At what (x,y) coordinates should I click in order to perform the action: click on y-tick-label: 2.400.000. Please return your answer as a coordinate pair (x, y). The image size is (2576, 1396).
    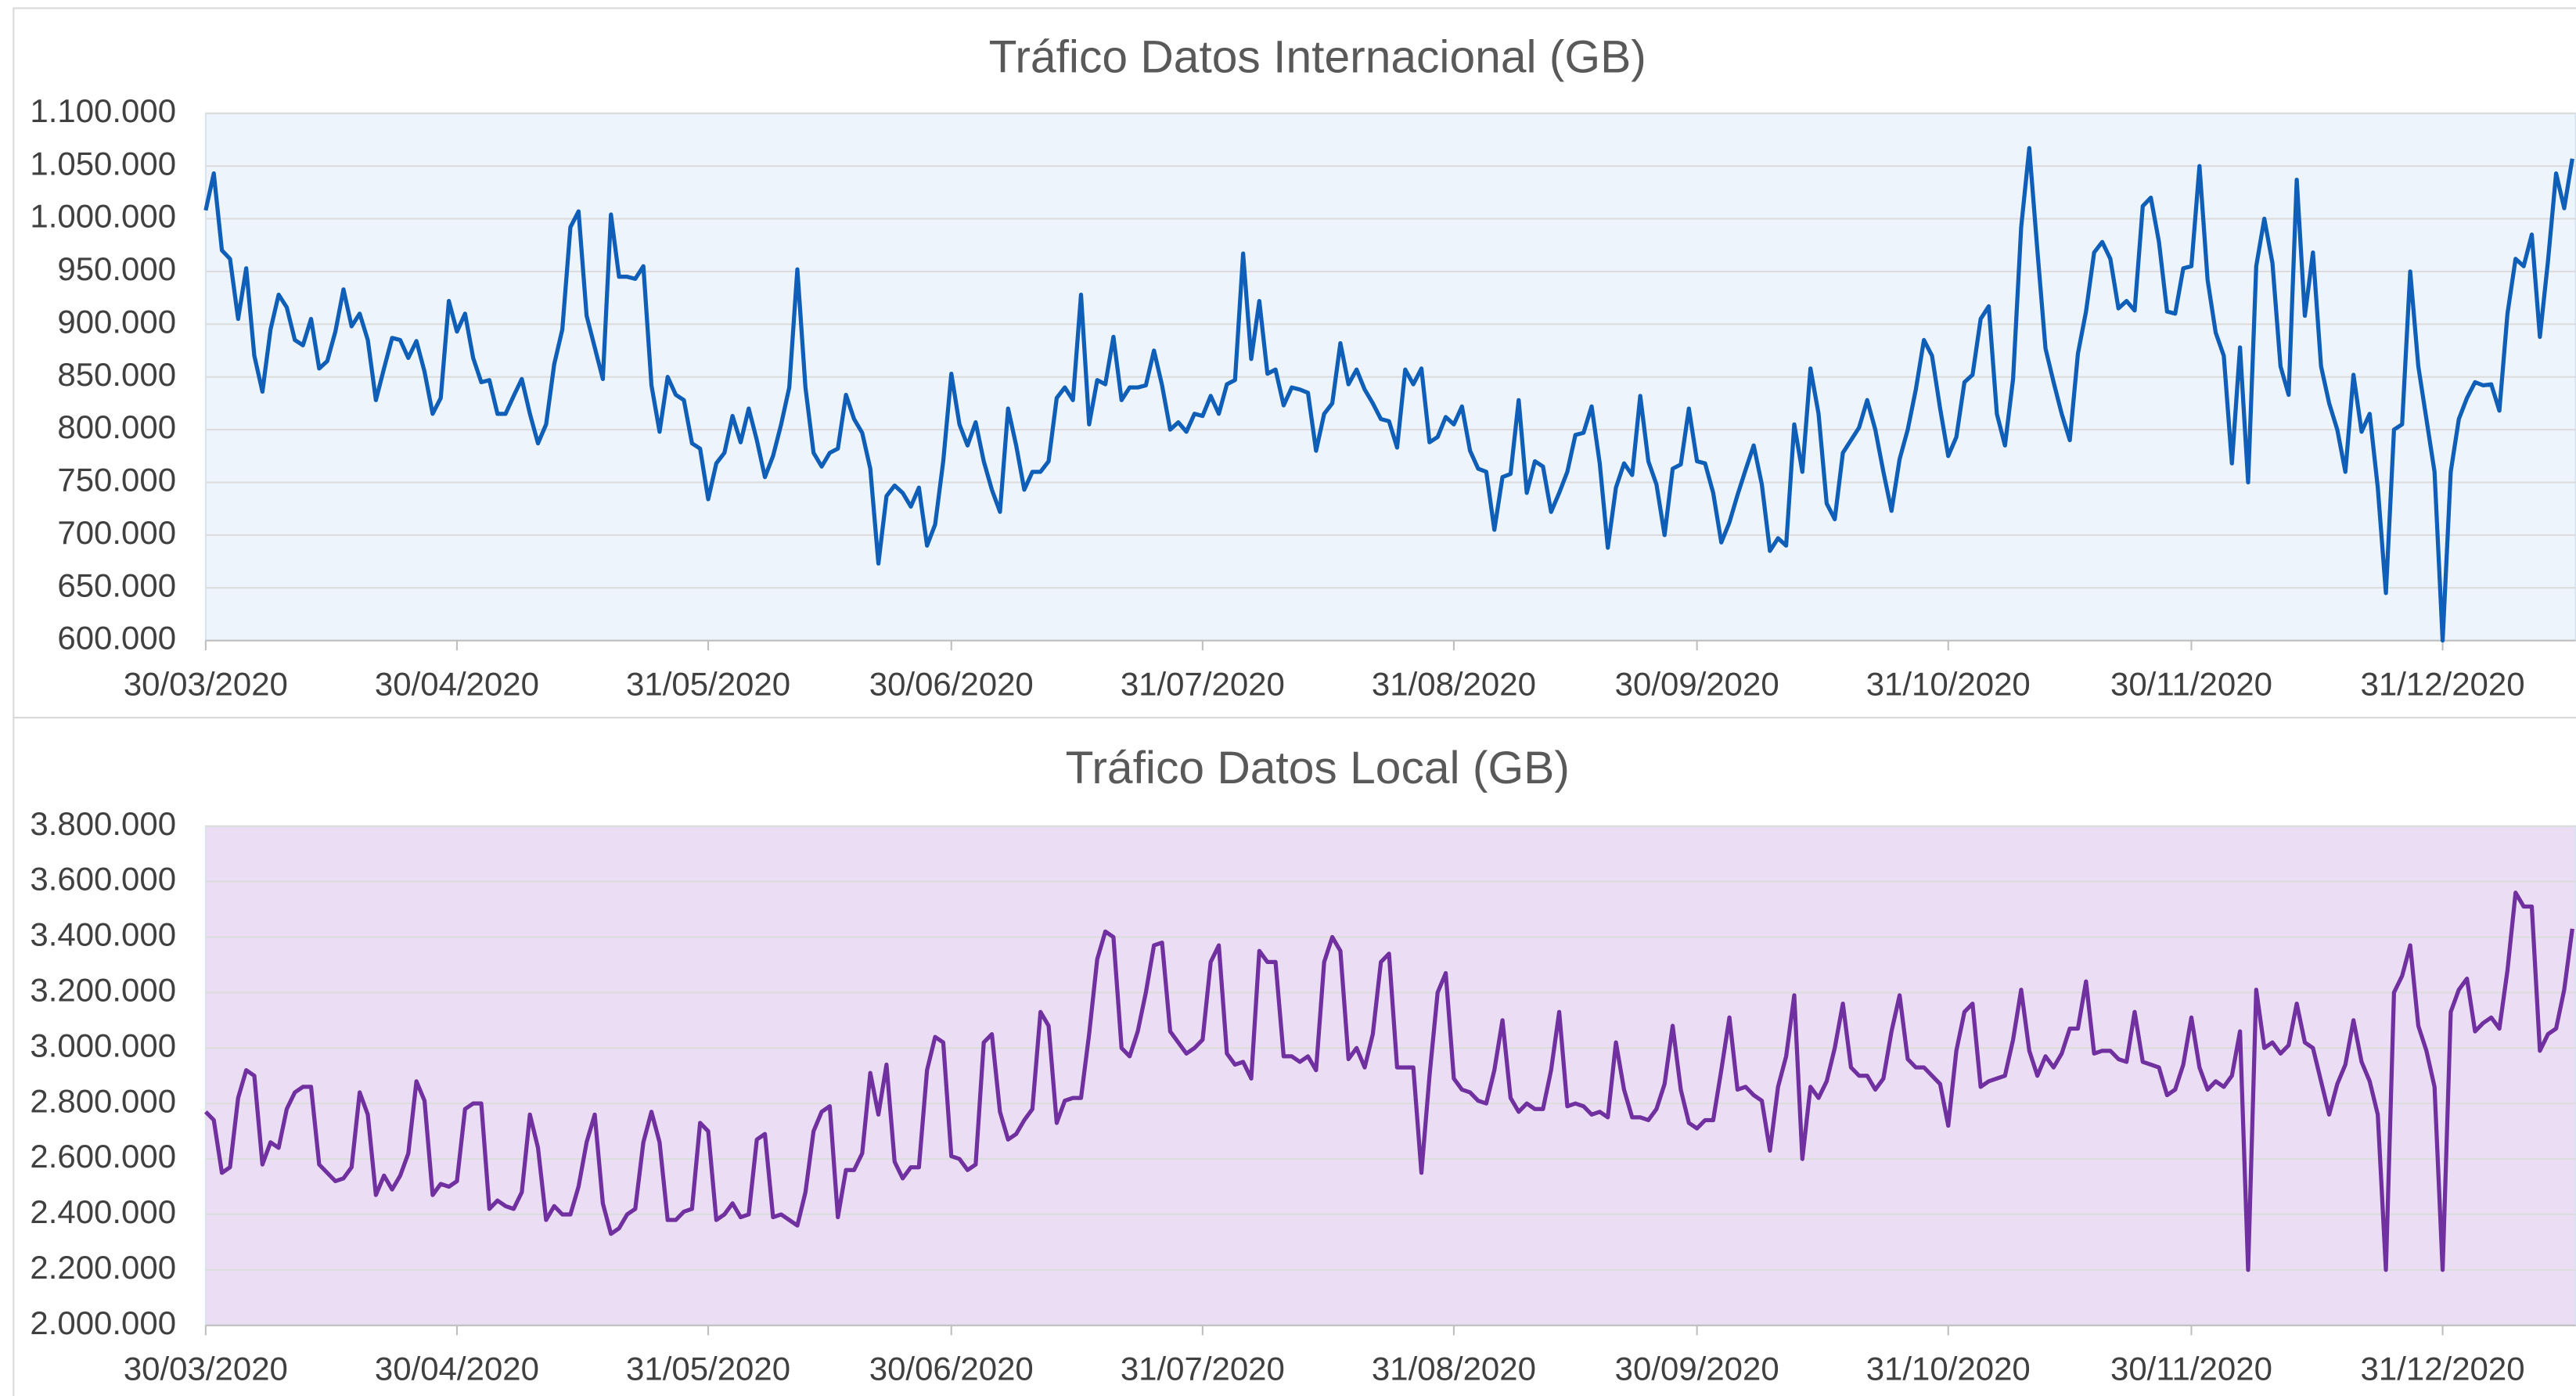
    Looking at the image, I should click on (103, 1211).